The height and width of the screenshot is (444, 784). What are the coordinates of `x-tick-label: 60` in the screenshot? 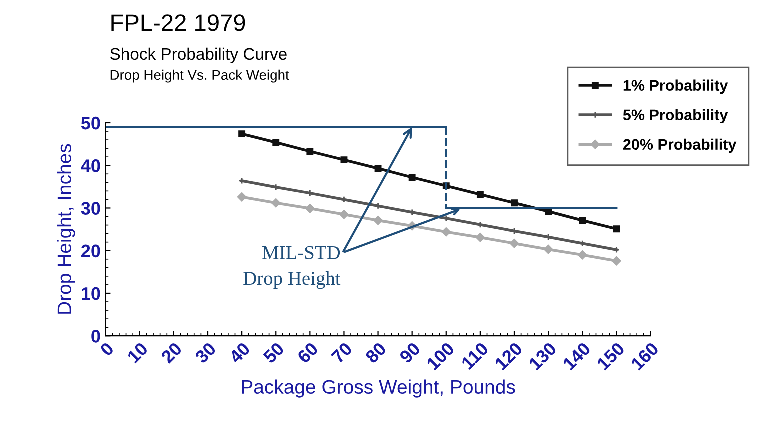 It's located at (308, 353).